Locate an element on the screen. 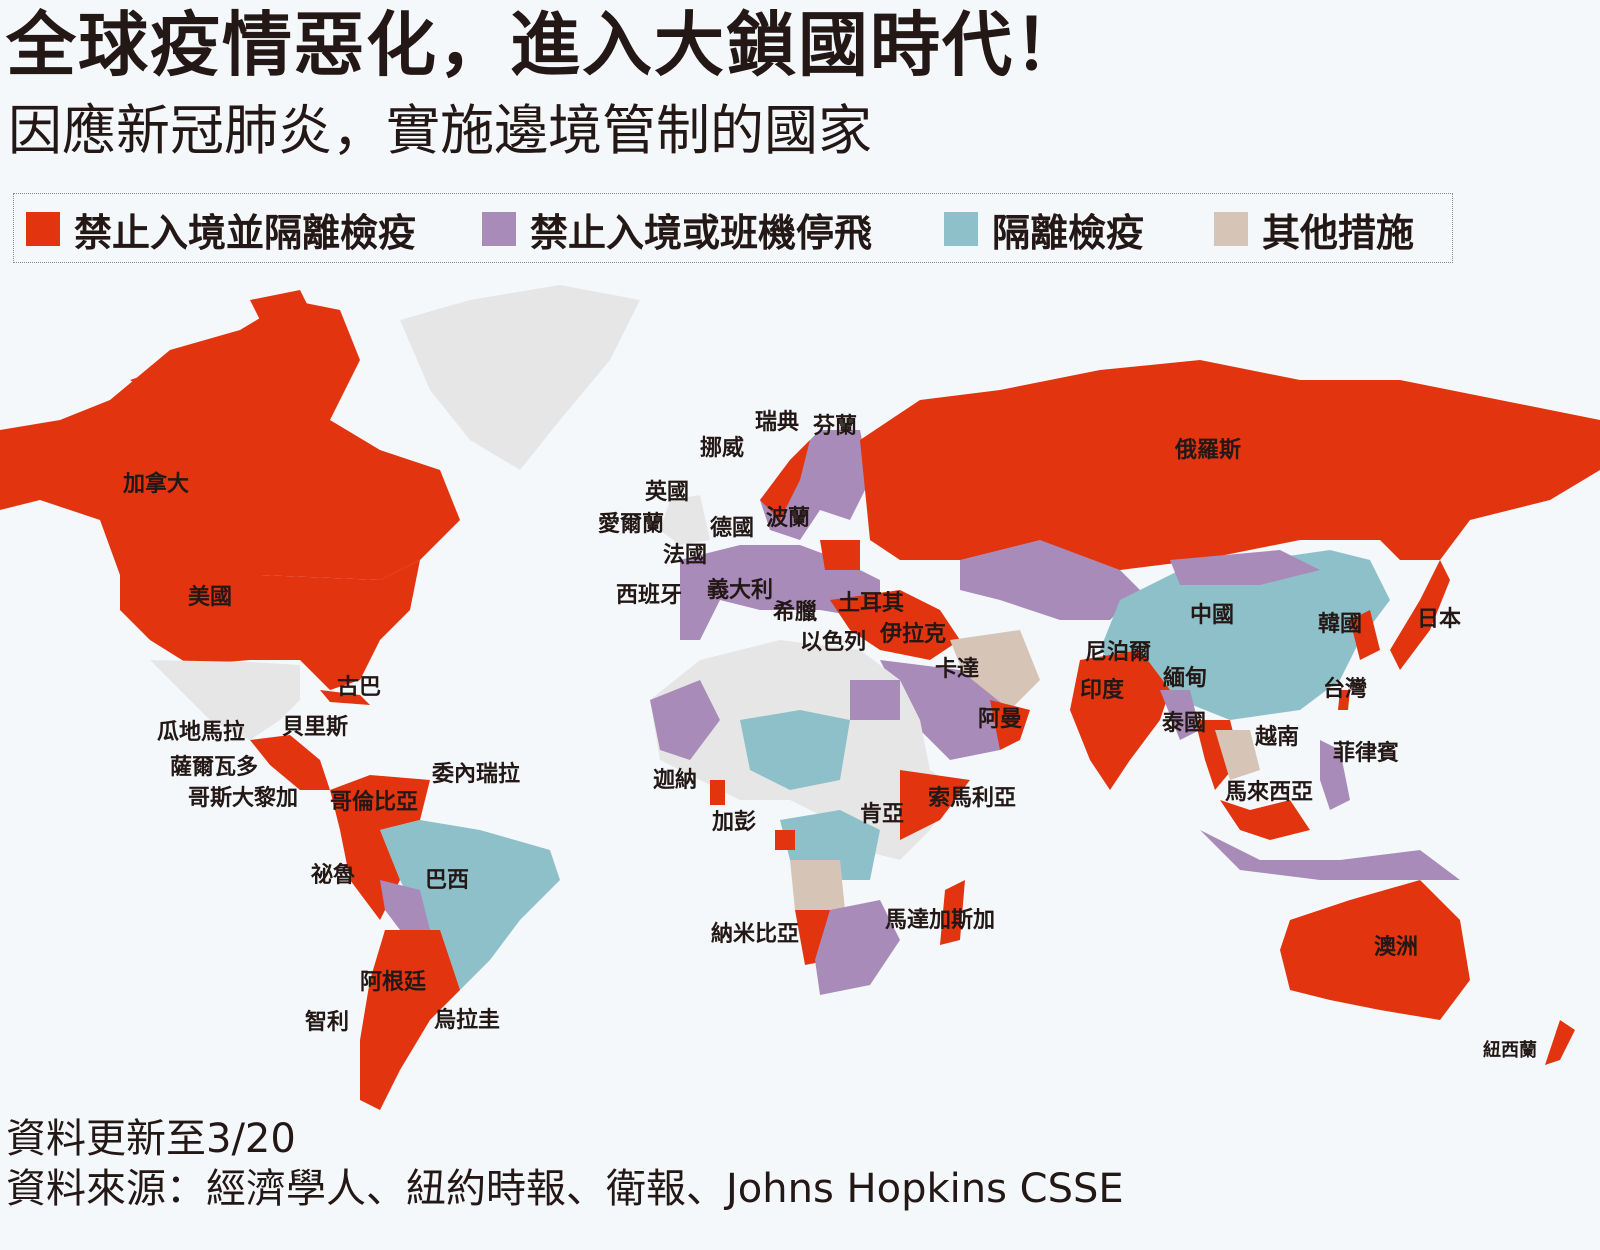 This screenshot has width=1600, height=1250. legend-label: 其他措施 is located at coordinates (1338, 232).